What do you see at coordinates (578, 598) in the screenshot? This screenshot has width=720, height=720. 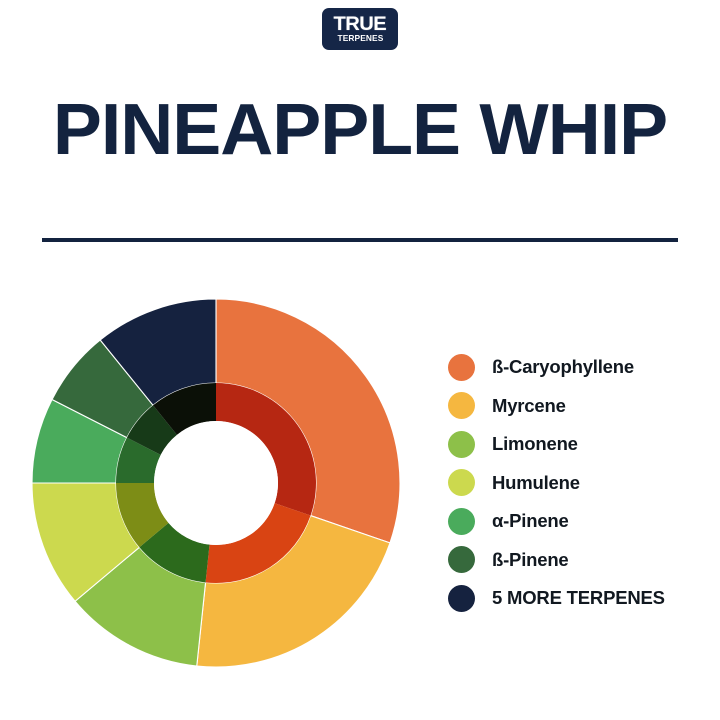 I see `legend-item-label: 5 MORE TERPENES` at bounding box center [578, 598].